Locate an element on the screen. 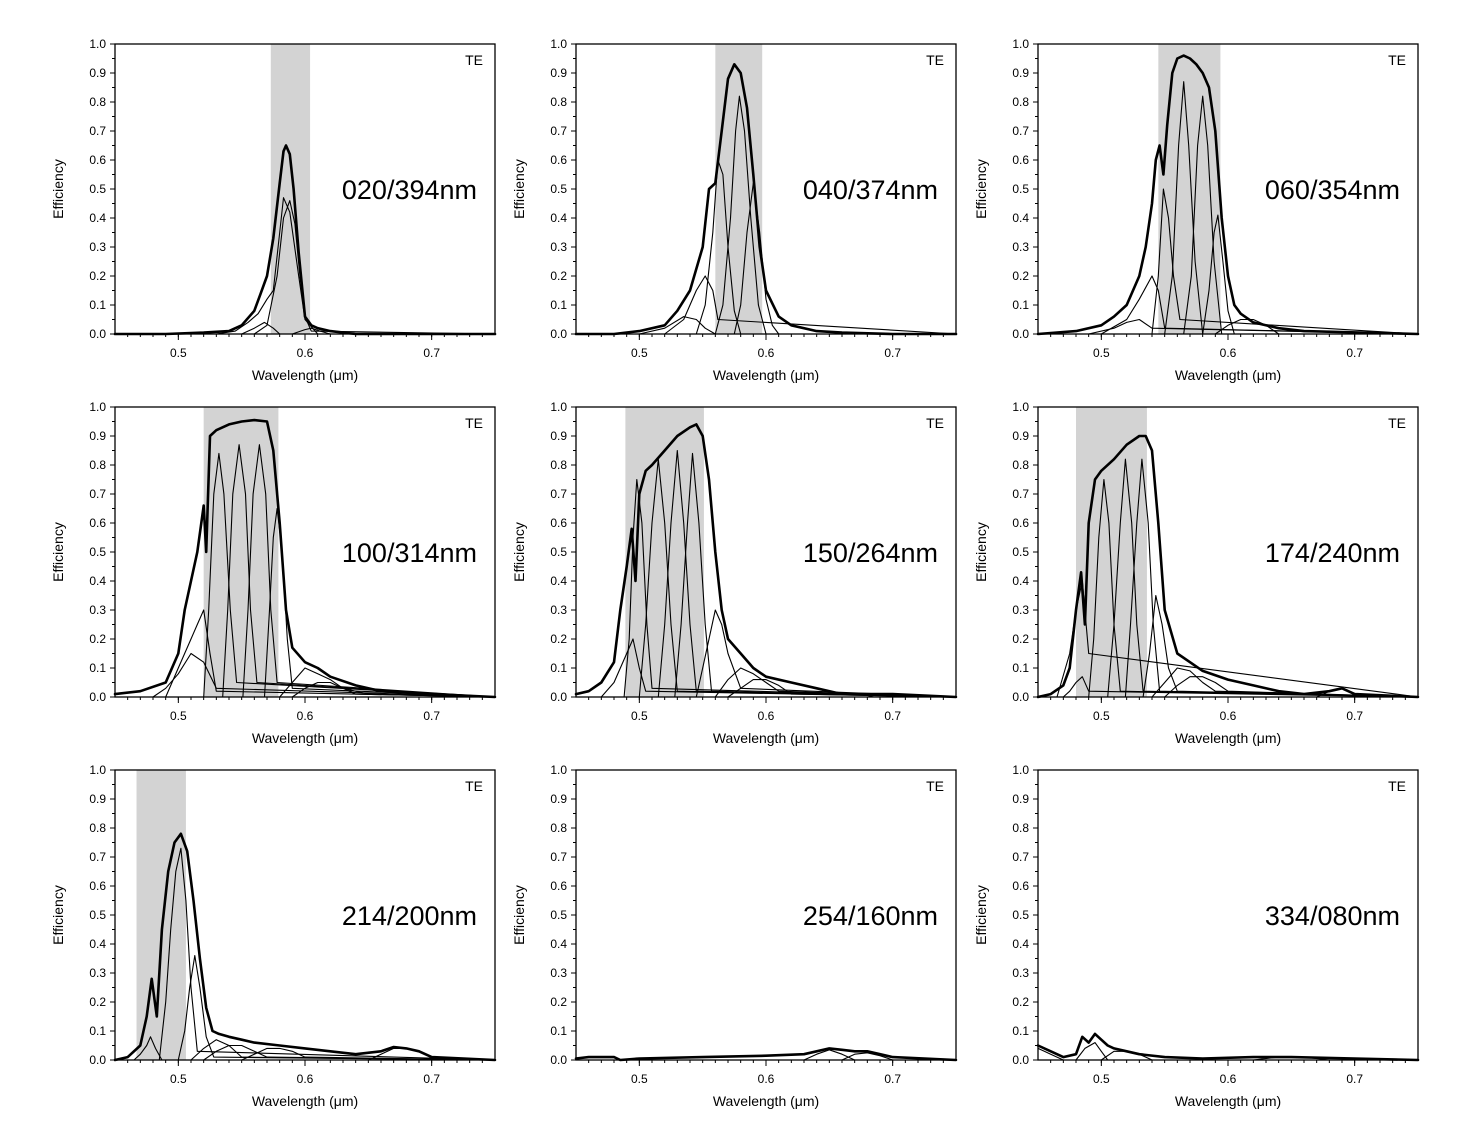 This screenshot has height=1128, width=1483. panel-label: 214/200nm is located at coordinates (409, 916).